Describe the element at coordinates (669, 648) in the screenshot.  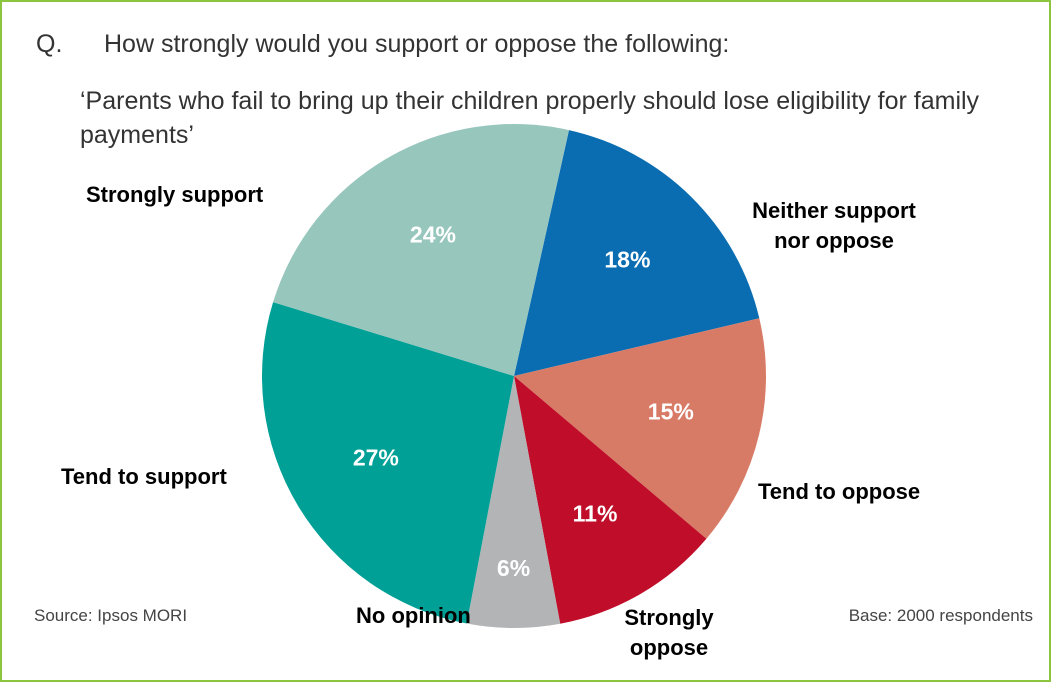
I see `label-strongly-oppose-line2: oppose` at that location.